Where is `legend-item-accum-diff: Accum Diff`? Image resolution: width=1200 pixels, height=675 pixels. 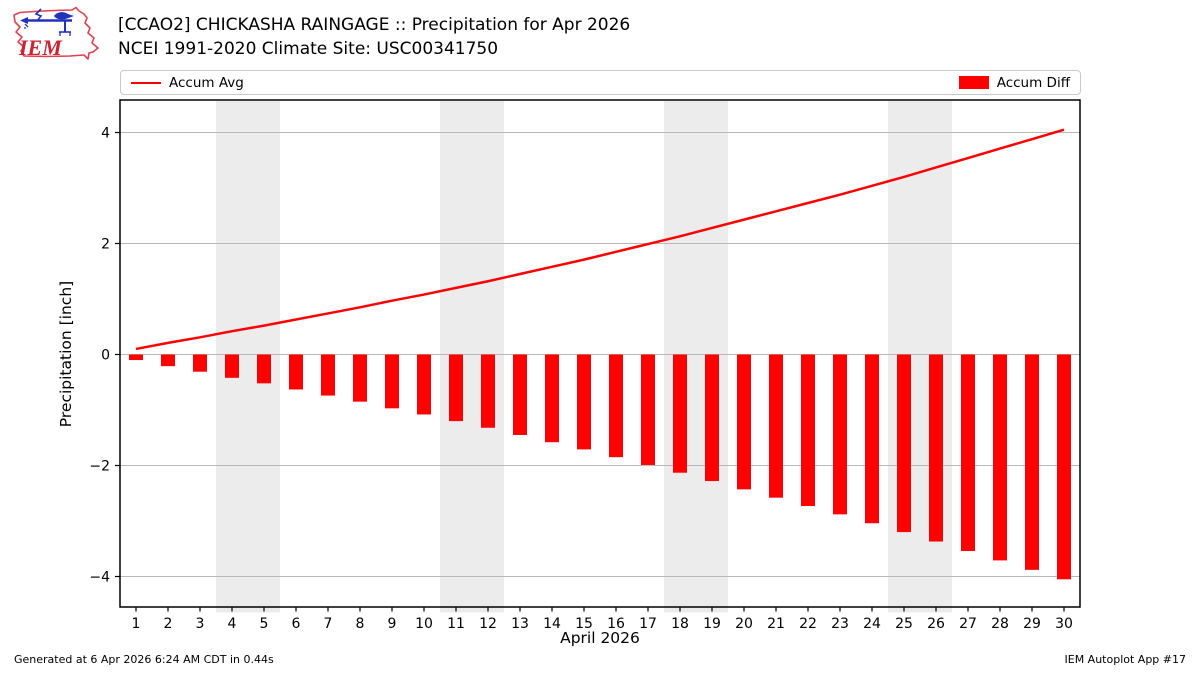
legend-item-accum-diff: Accum Diff is located at coordinates (1014, 83).